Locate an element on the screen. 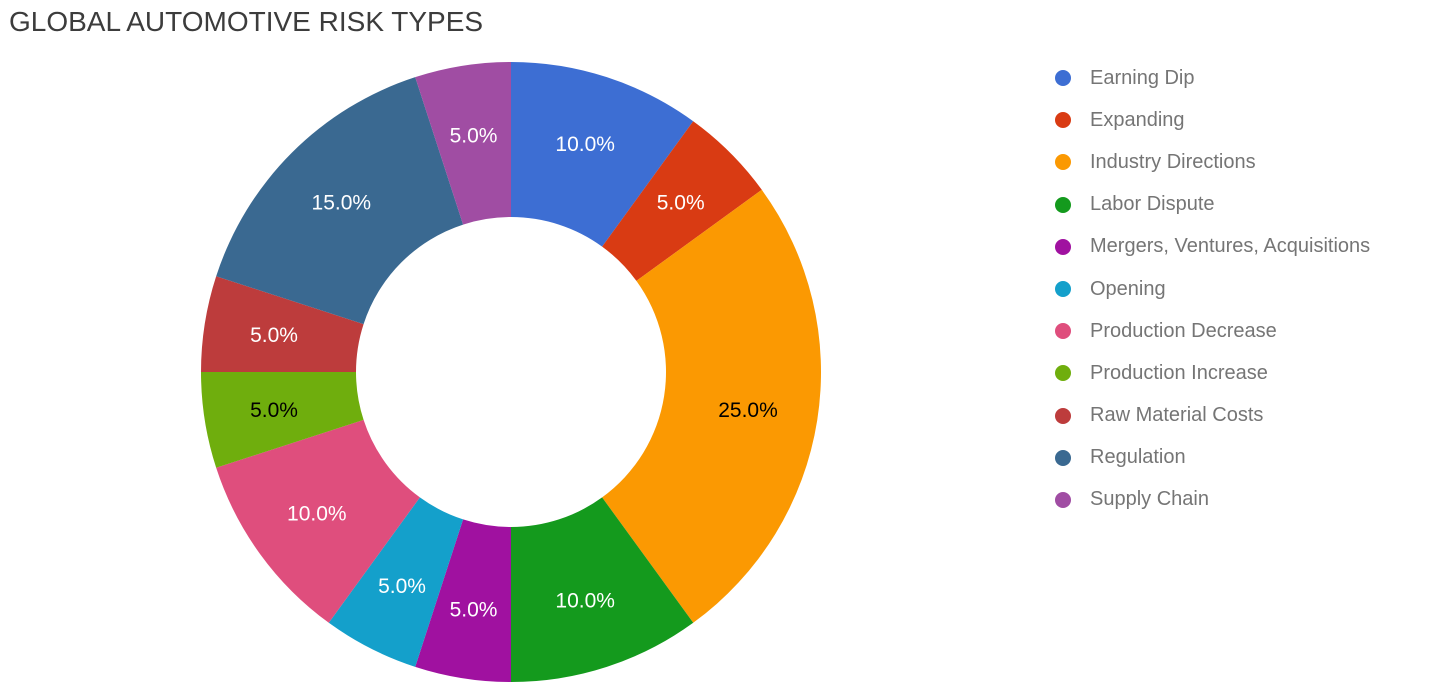 The height and width of the screenshot is (690, 1456). legend-item-industry-directions: Industry Directions is located at coordinates (1208, 162).